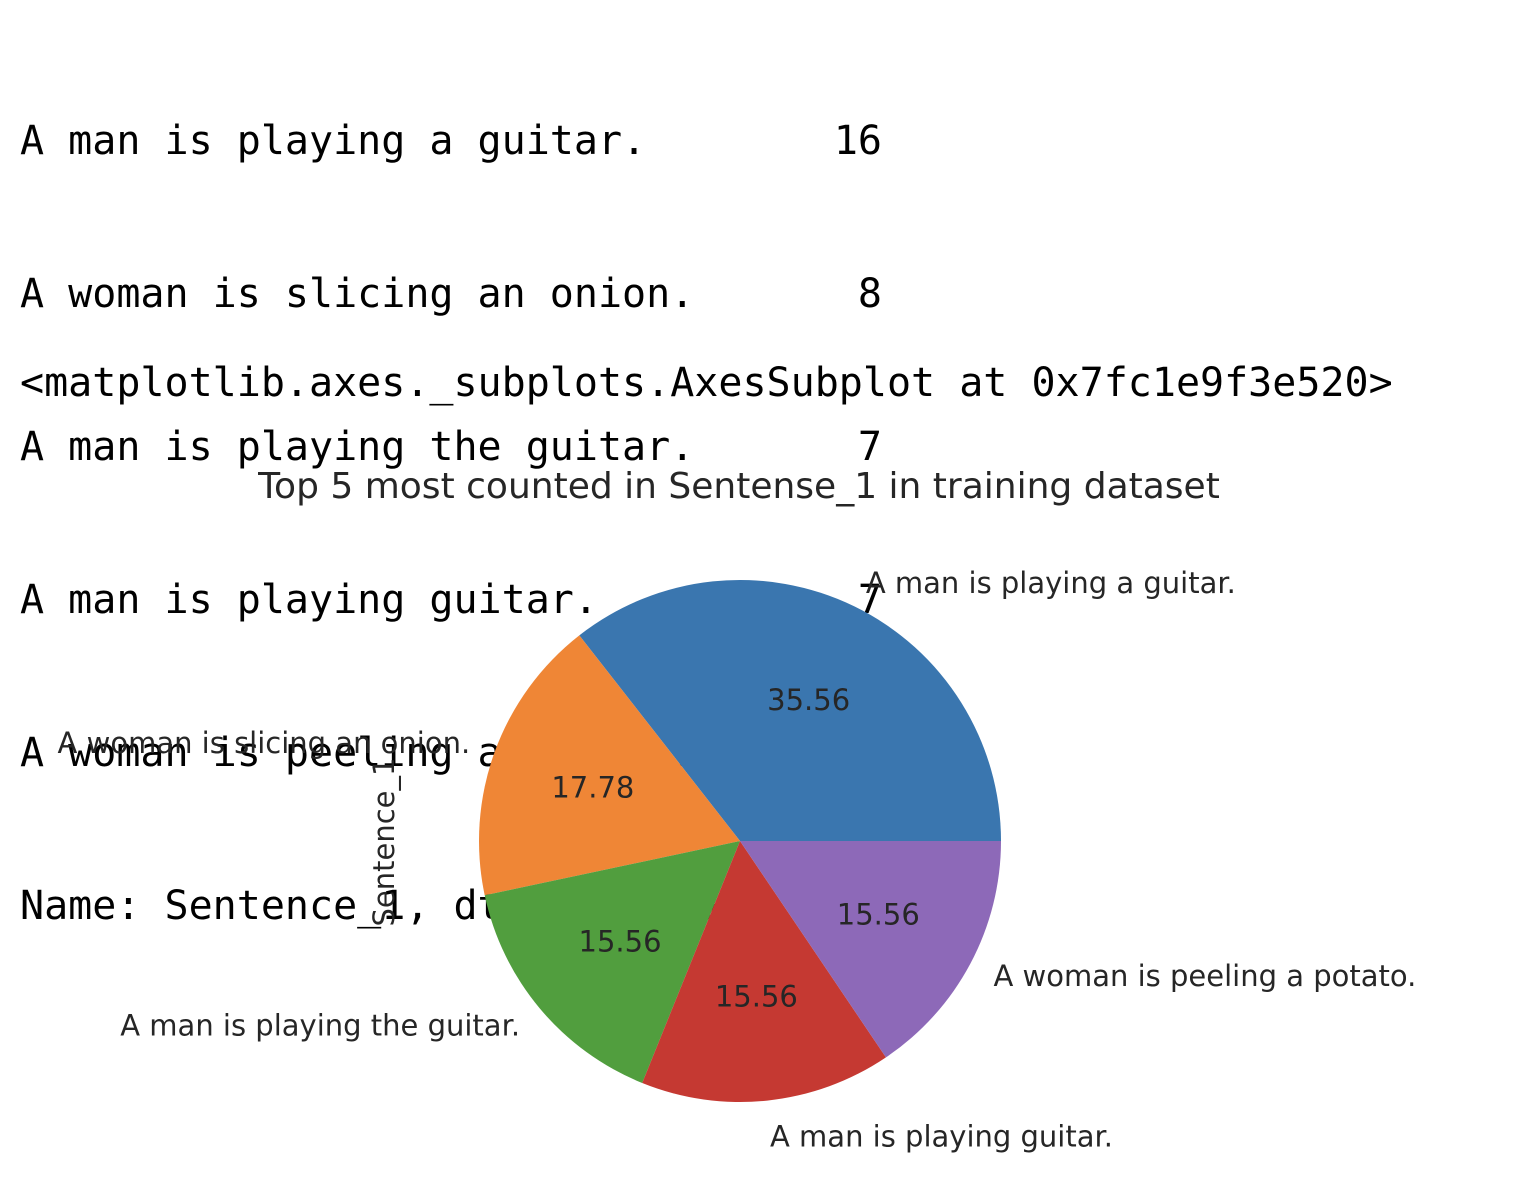 The image size is (1516, 1198). I want to click on pie-percent-label: 17.78, so click(592, 787).